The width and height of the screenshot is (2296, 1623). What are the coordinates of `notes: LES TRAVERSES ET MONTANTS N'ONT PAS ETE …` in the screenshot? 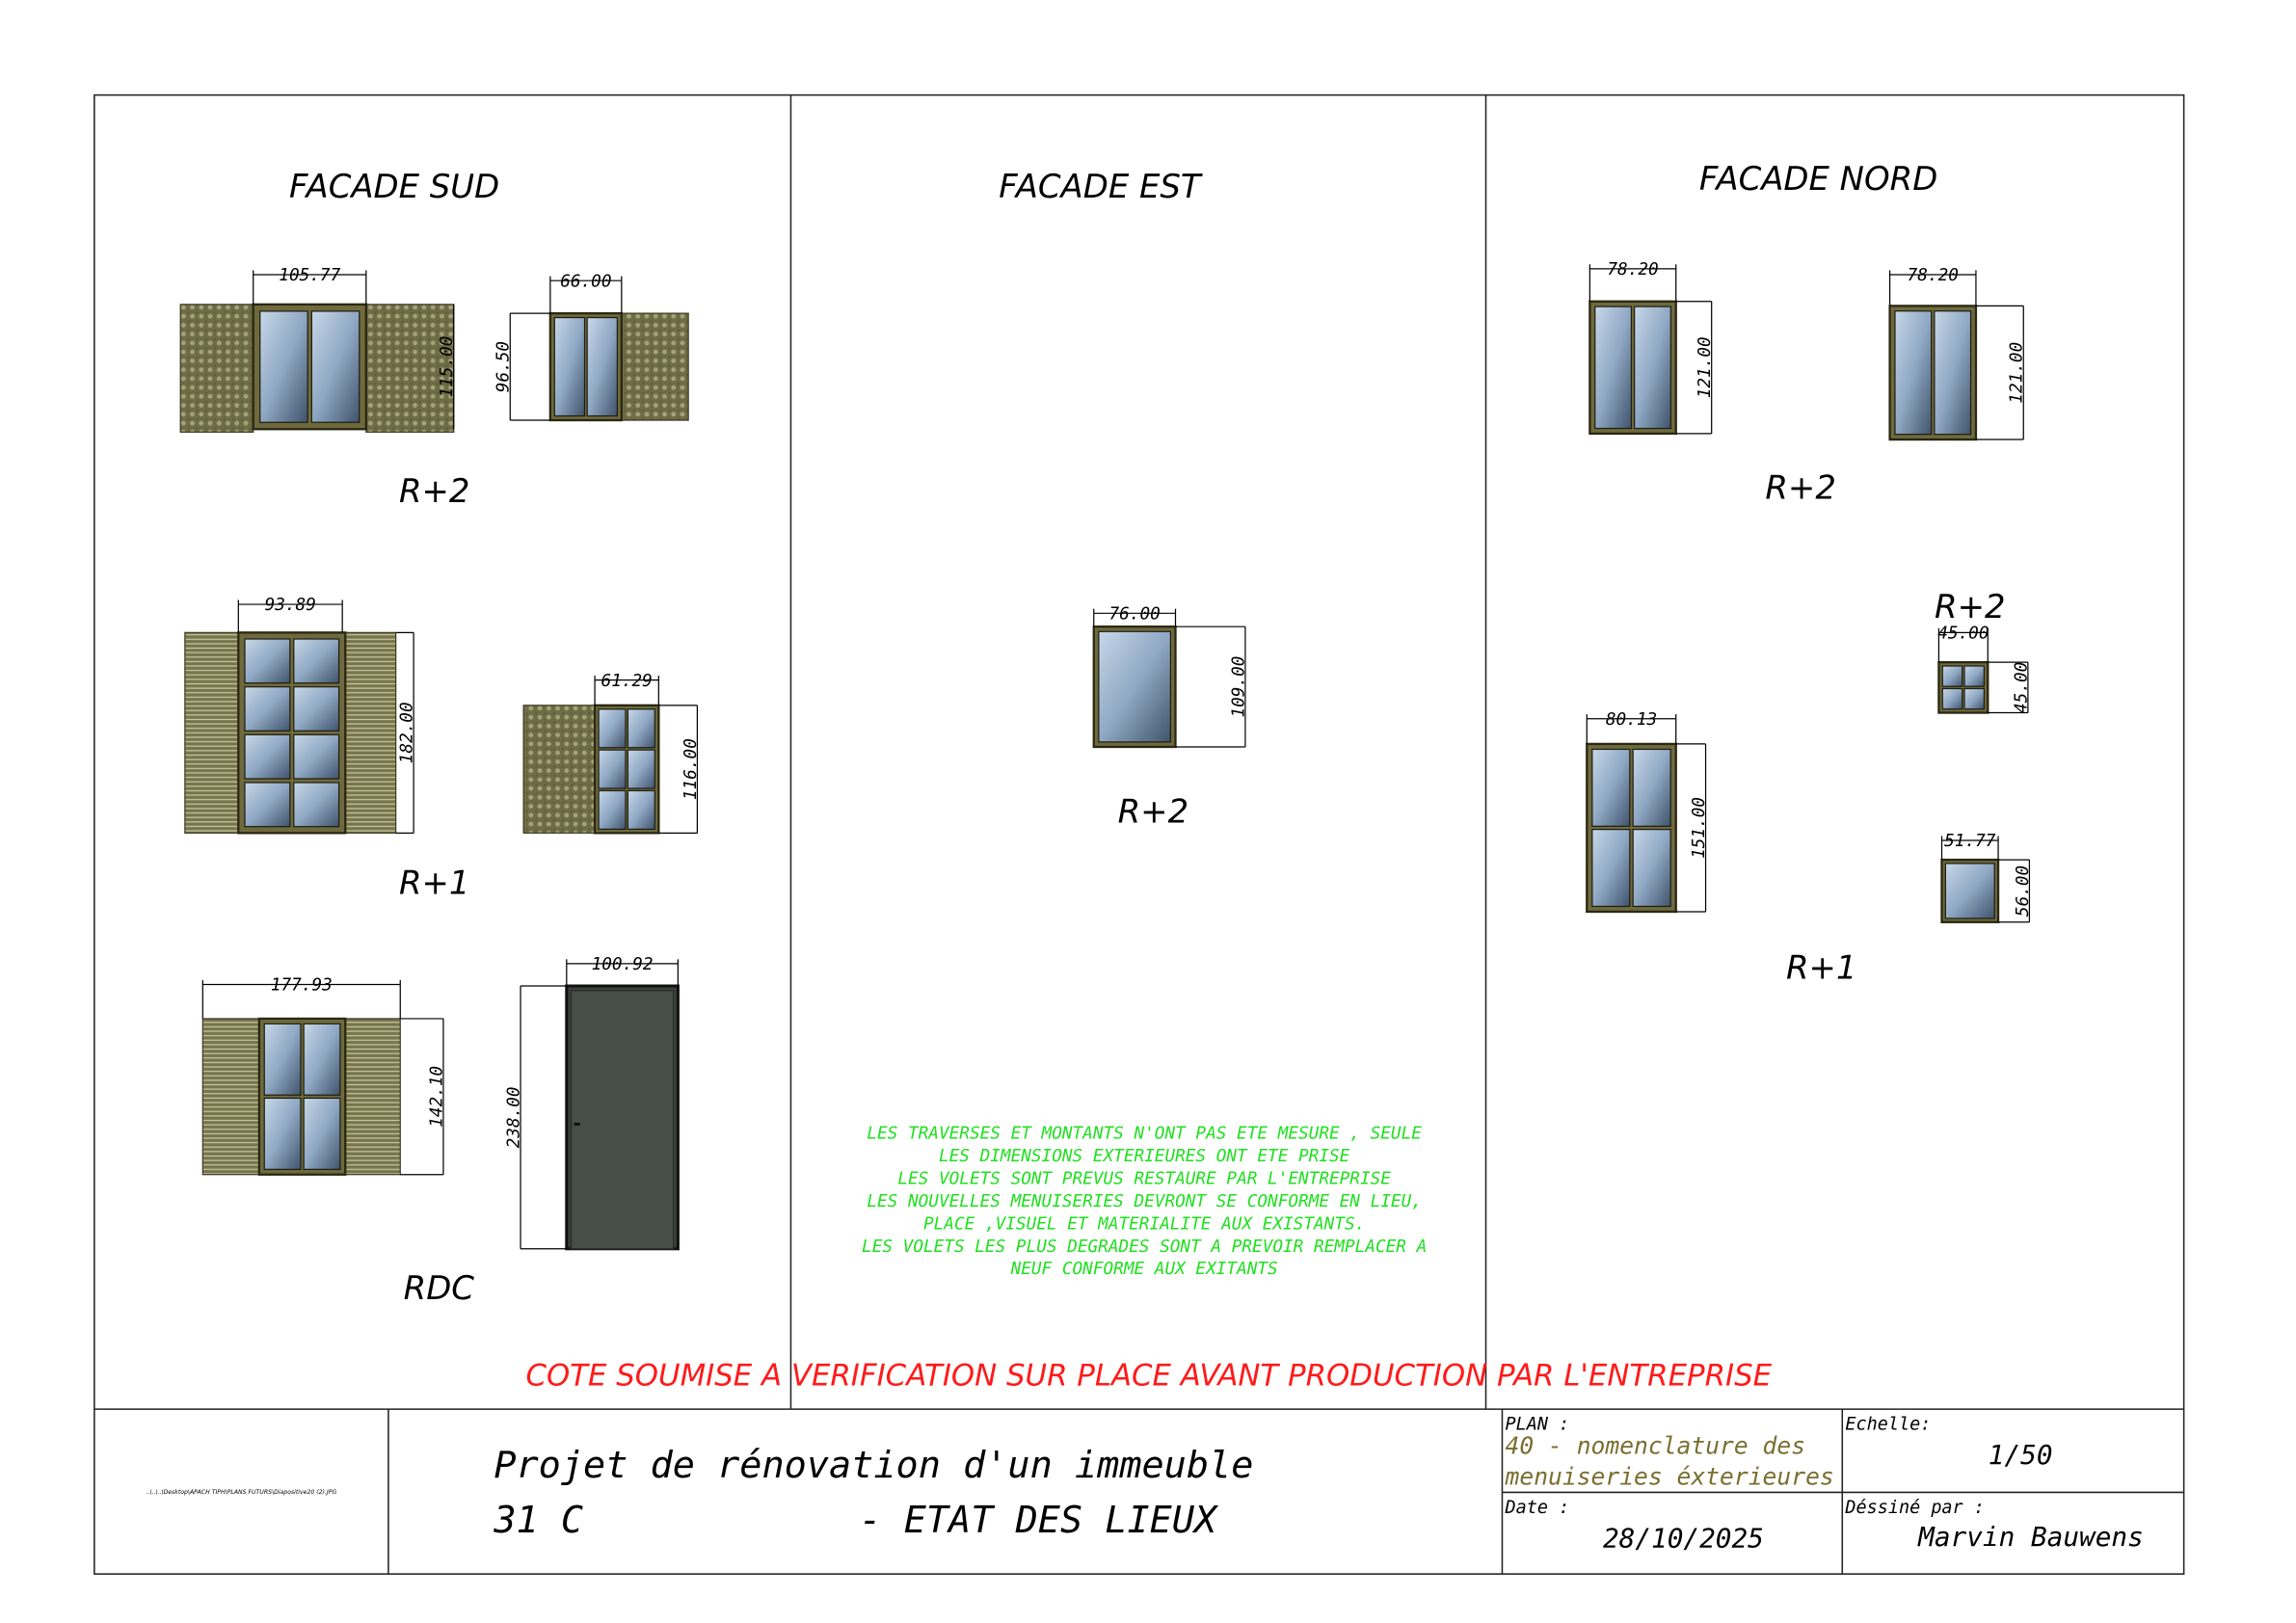 It's located at (1144, 1202).